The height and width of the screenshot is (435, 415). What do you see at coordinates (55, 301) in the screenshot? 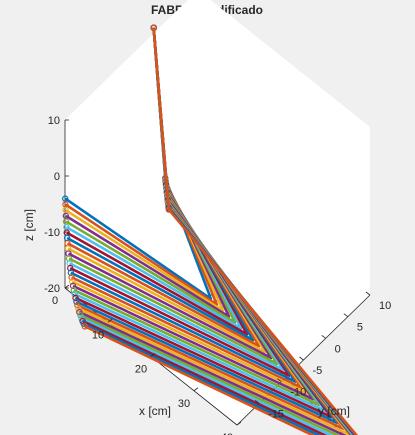
I see `x-tick-label: 0` at bounding box center [55, 301].